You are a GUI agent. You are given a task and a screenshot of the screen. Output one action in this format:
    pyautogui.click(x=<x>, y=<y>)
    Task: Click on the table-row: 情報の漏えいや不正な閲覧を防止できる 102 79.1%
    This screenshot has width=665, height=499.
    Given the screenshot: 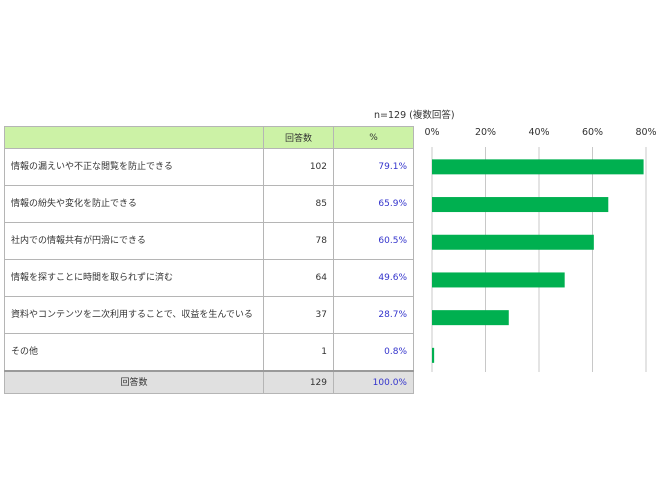 What is the action you would take?
    pyautogui.click(x=209, y=167)
    